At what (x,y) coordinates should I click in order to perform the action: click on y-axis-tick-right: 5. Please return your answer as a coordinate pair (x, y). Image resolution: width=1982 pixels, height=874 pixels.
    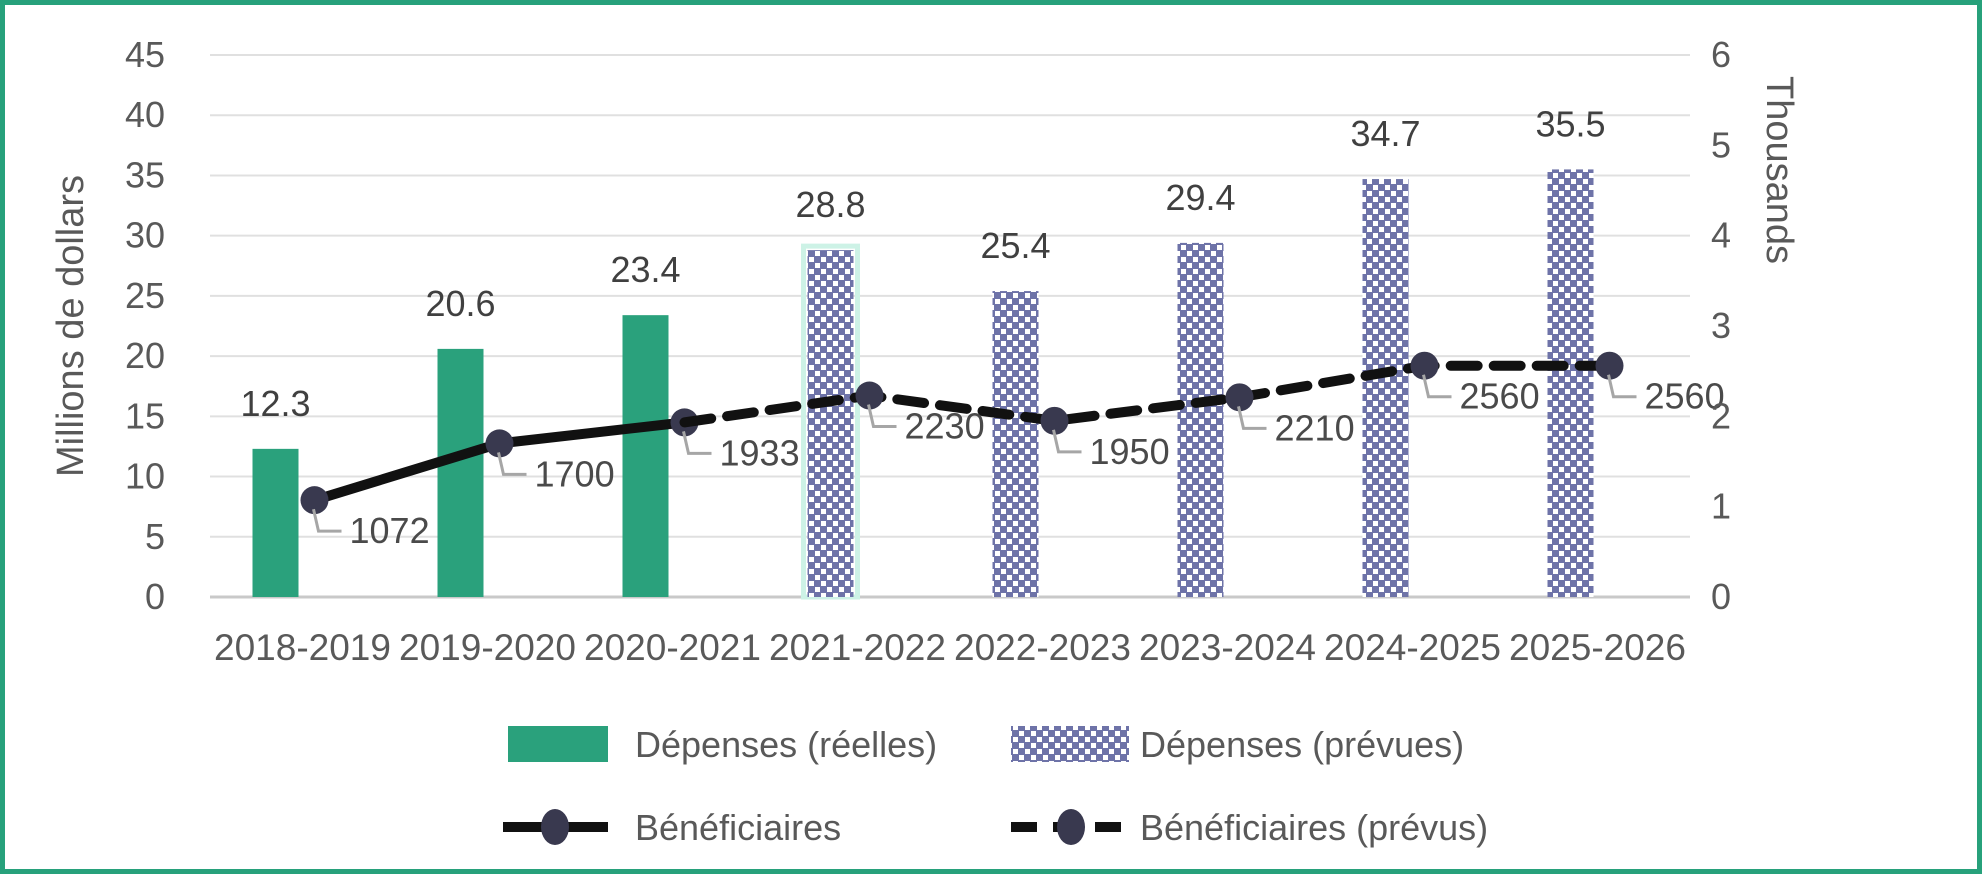
    Looking at the image, I should click on (1721, 144).